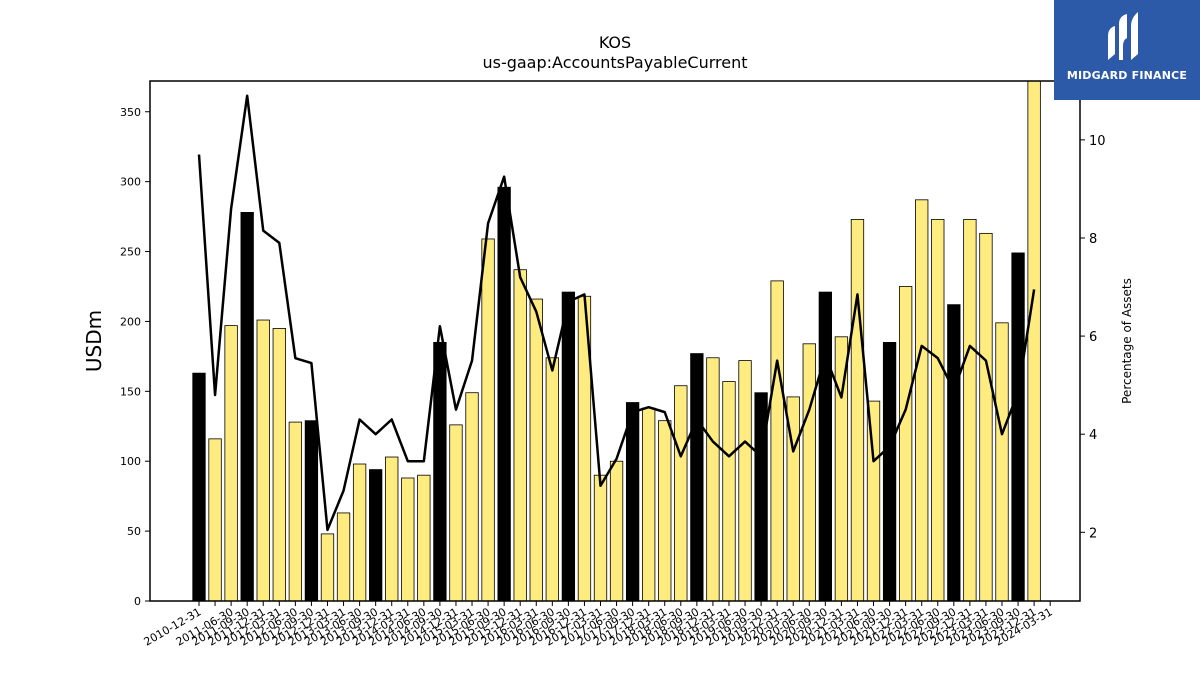 The width and height of the screenshot is (1200, 675). What do you see at coordinates (1127, 341) in the screenshot?
I see `y2-axis-label: Percentage of Assets` at bounding box center [1127, 341].